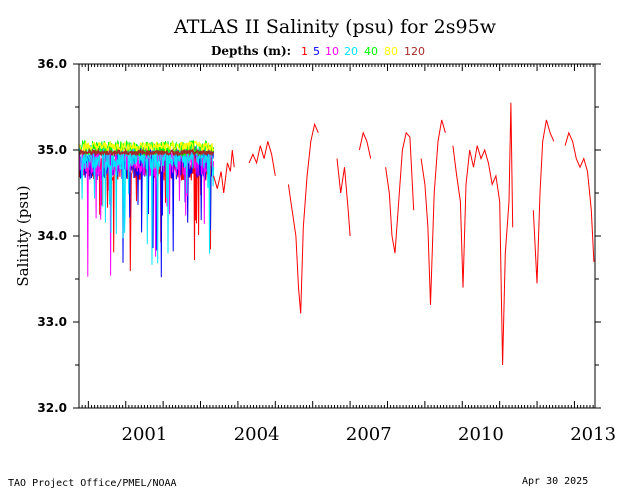 The height and width of the screenshot is (494, 623). What do you see at coordinates (92, 483) in the screenshot?
I see `footer-credit: TAO Project Office/PMEL/NOAA` at bounding box center [92, 483].